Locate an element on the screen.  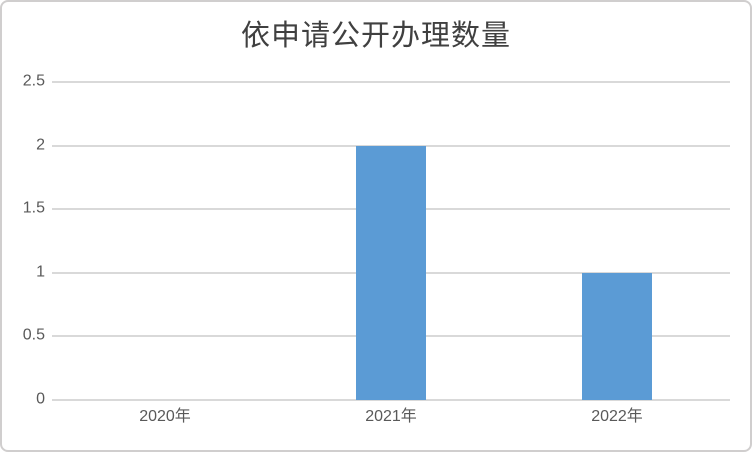
chart-title: 依申请公开办理数量 is located at coordinates (375, 36).